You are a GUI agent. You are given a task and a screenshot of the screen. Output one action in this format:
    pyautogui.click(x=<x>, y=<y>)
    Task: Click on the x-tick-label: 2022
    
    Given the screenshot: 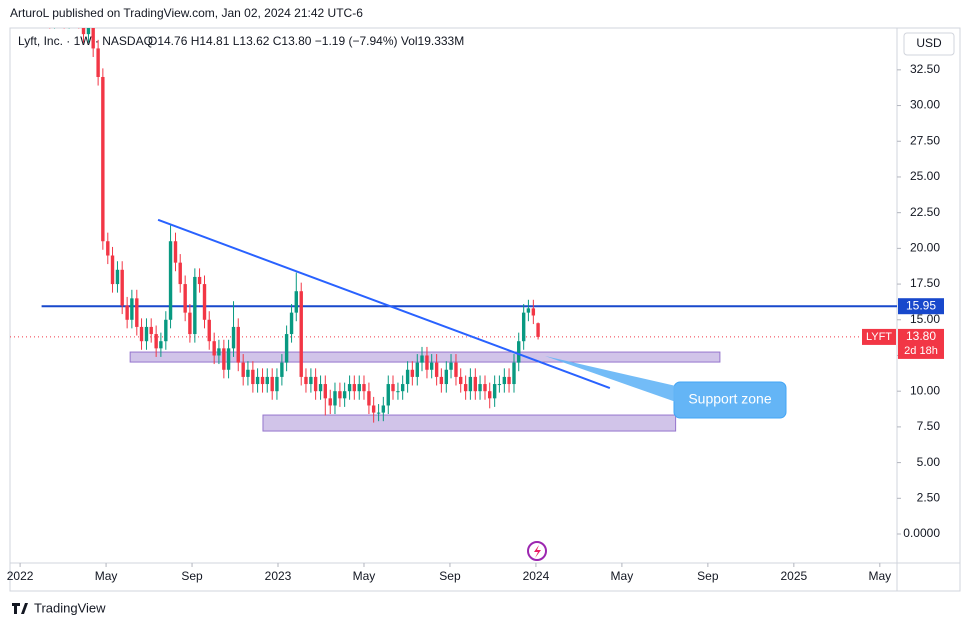 What is the action you would take?
    pyautogui.click(x=20, y=576)
    